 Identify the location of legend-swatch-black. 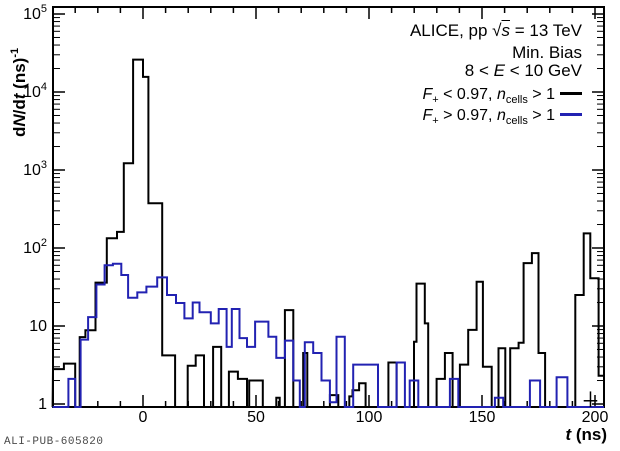
(571, 93).